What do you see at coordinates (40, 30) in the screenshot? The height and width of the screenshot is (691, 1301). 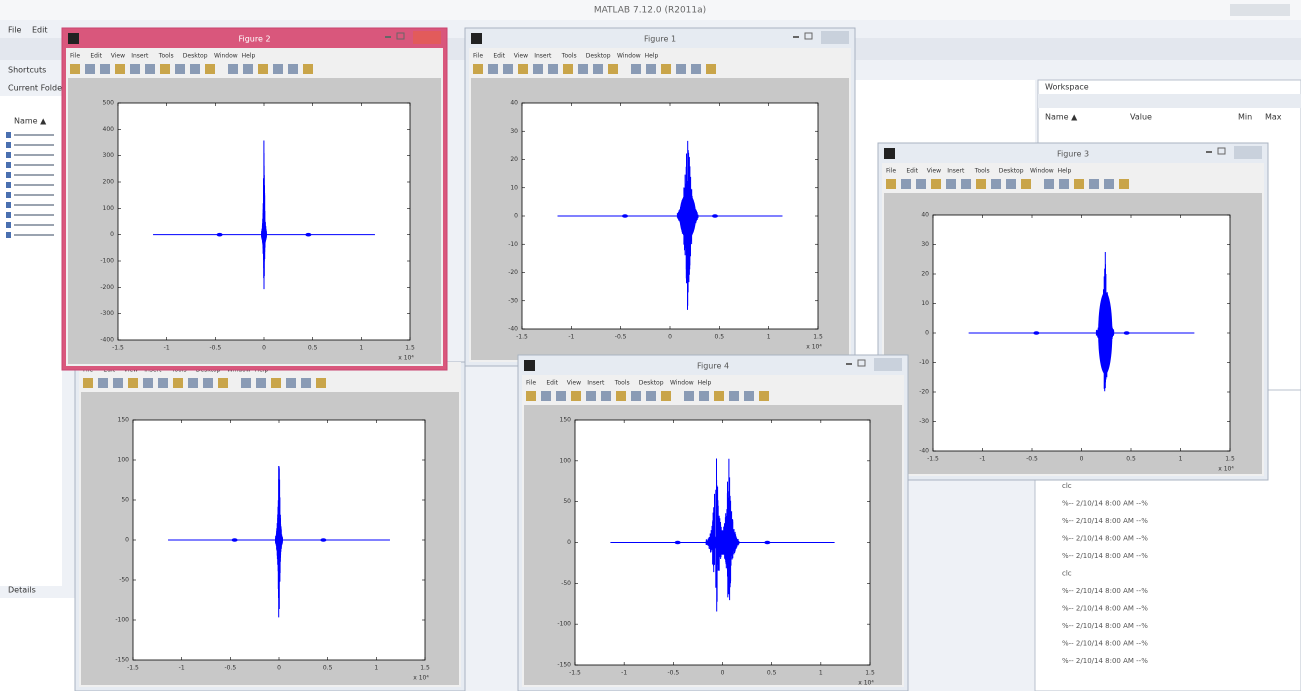 I see `menu-item: Edit` at bounding box center [40, 30].